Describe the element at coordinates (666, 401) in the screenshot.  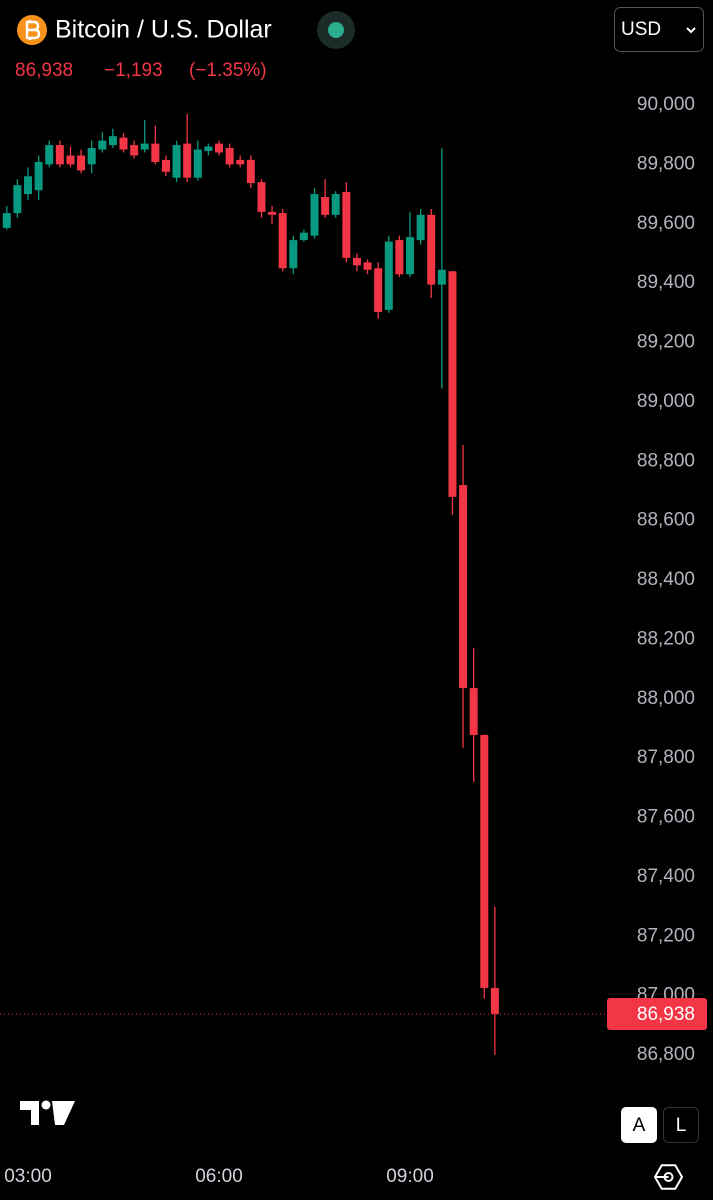
I see `y-tick-label: 89,000` at that location.